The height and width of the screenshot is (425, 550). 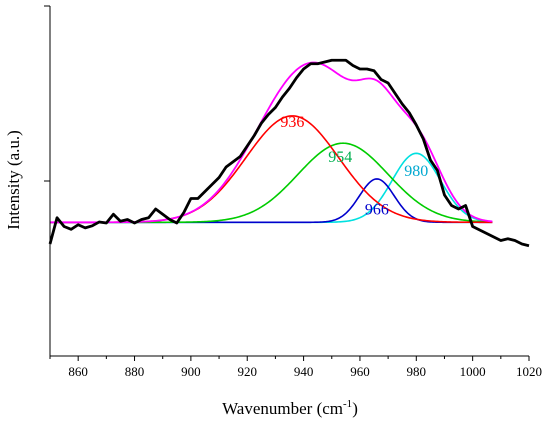 What do you see at coordinates (191, 371) in the screenshot?
I see `x-tick-label: 900` at bounding box center [191, 371].